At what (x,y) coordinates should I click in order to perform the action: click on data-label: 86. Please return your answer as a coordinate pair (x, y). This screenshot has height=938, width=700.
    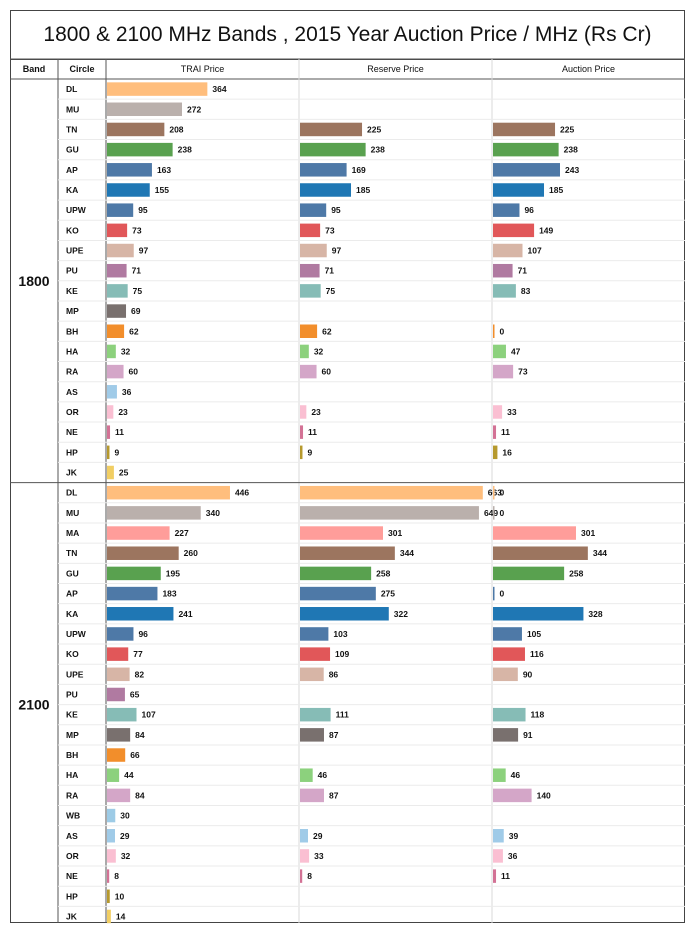
    Looking at the image, I should click on (334, 674).